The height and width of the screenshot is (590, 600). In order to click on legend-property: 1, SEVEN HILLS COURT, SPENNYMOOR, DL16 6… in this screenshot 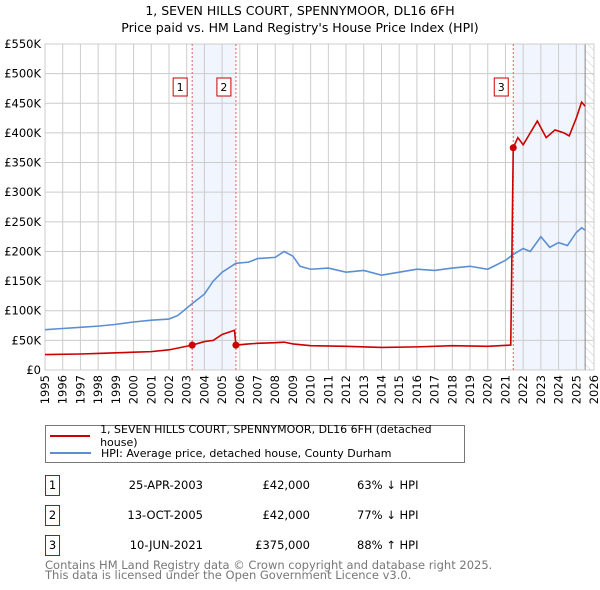, I will do `click(266, 436)`.